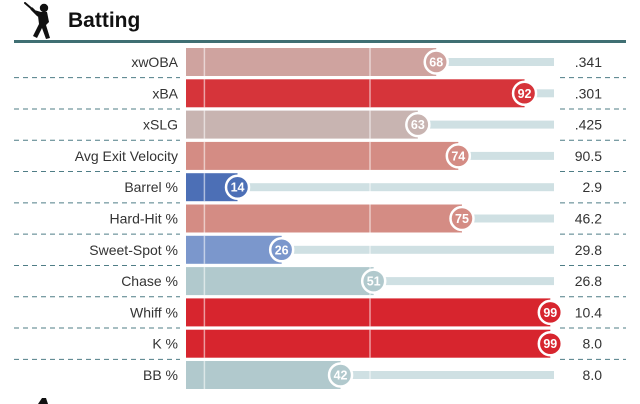 This screenshot has width=640, height=404. I want to click on metric-label: Barrel %, so click(151, 187).